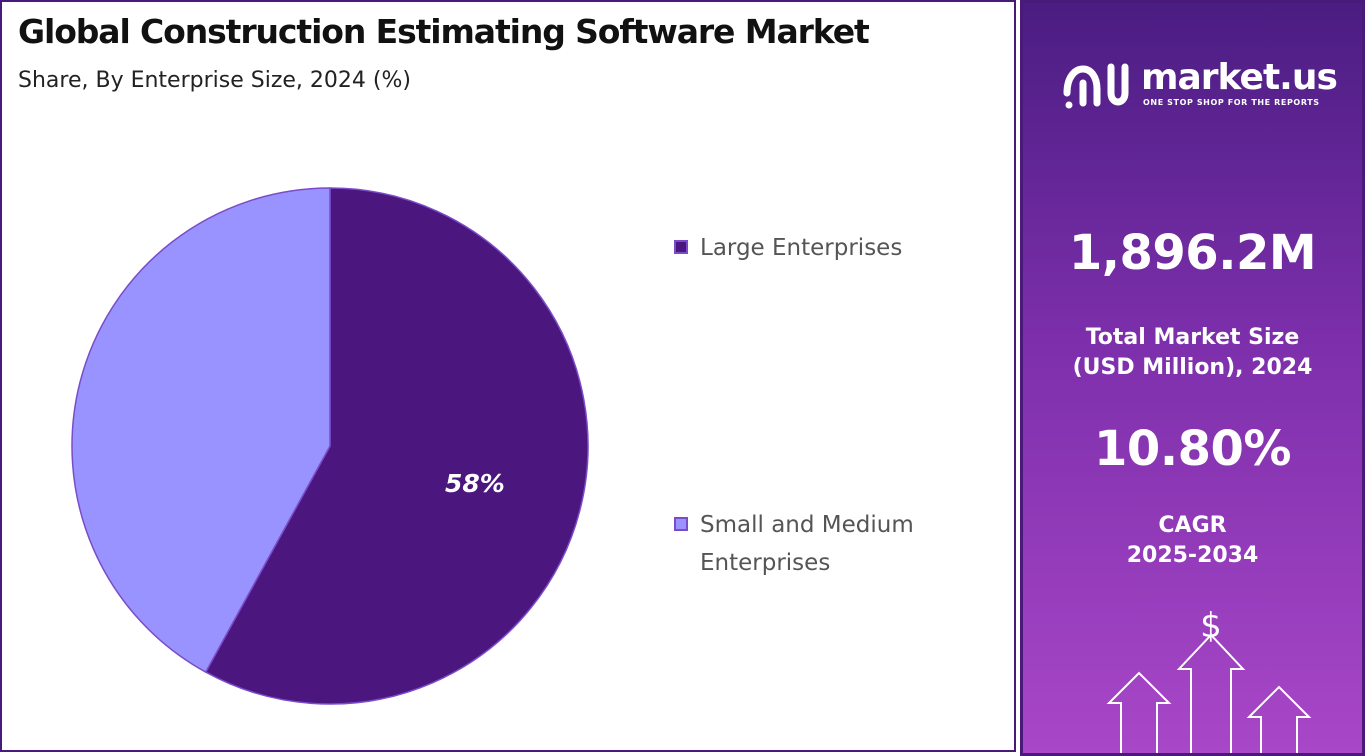 The image size is (1365, 756). Describe the element at coordinates (1239, 77) in the screenshot. I see `brand-name: market.us` at that location.